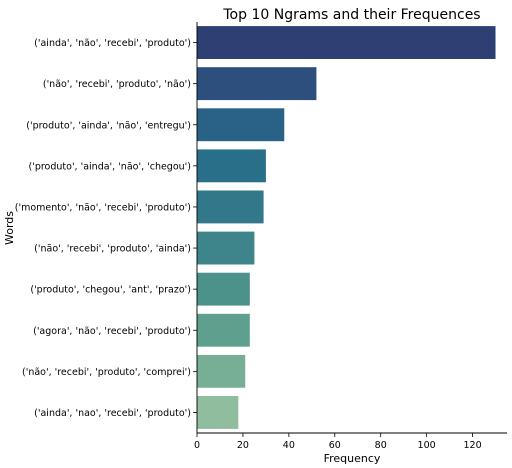  I want to click on chart-title: Top 10 Ngrams and their Frequences, so click(351, 15).